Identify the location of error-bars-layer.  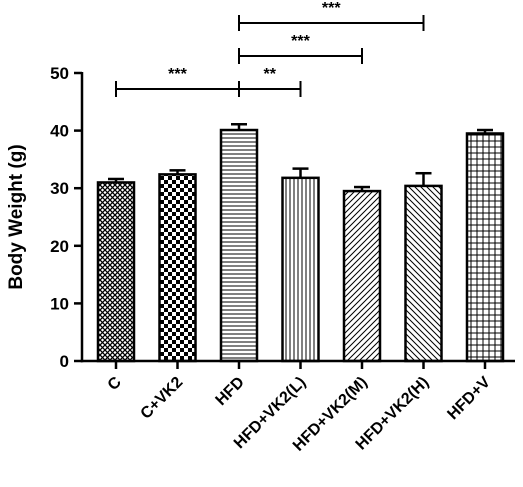
(300, 157).